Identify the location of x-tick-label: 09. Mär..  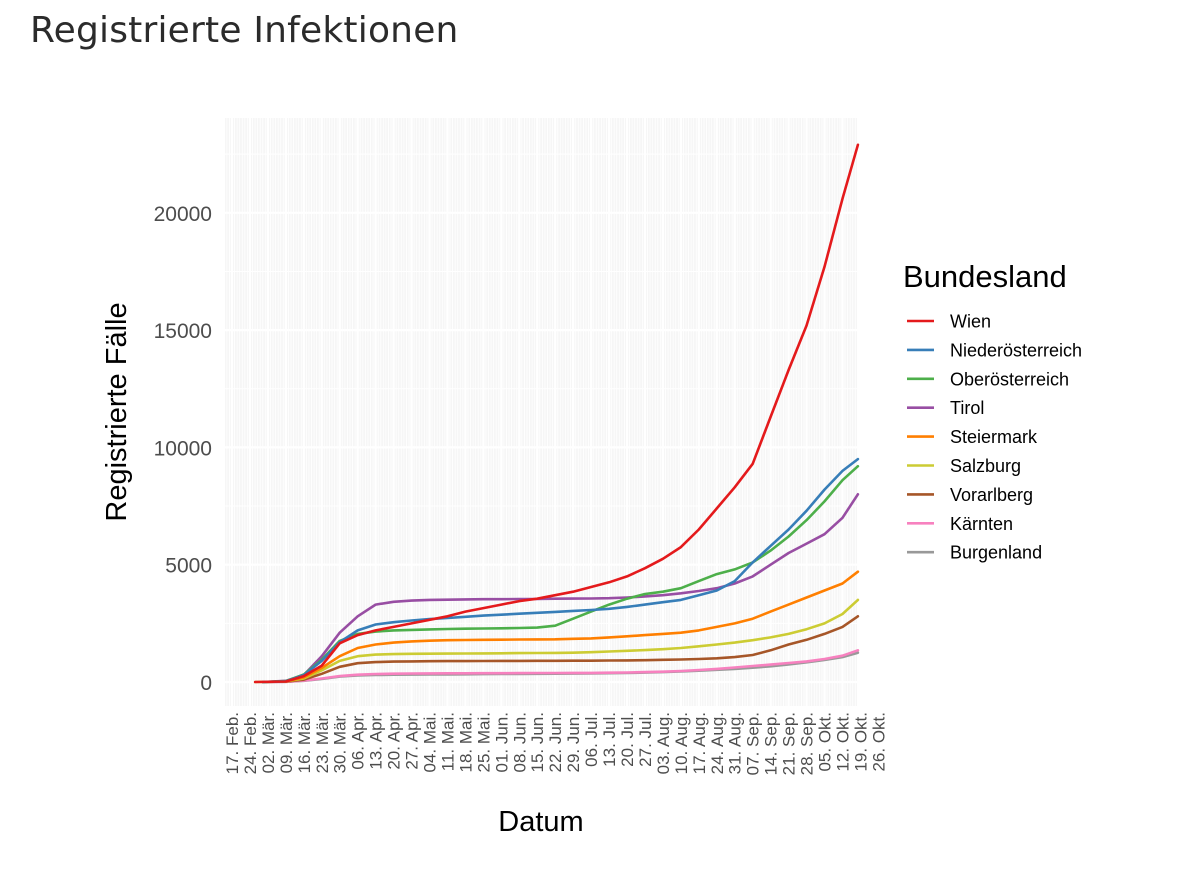
(286, 742).